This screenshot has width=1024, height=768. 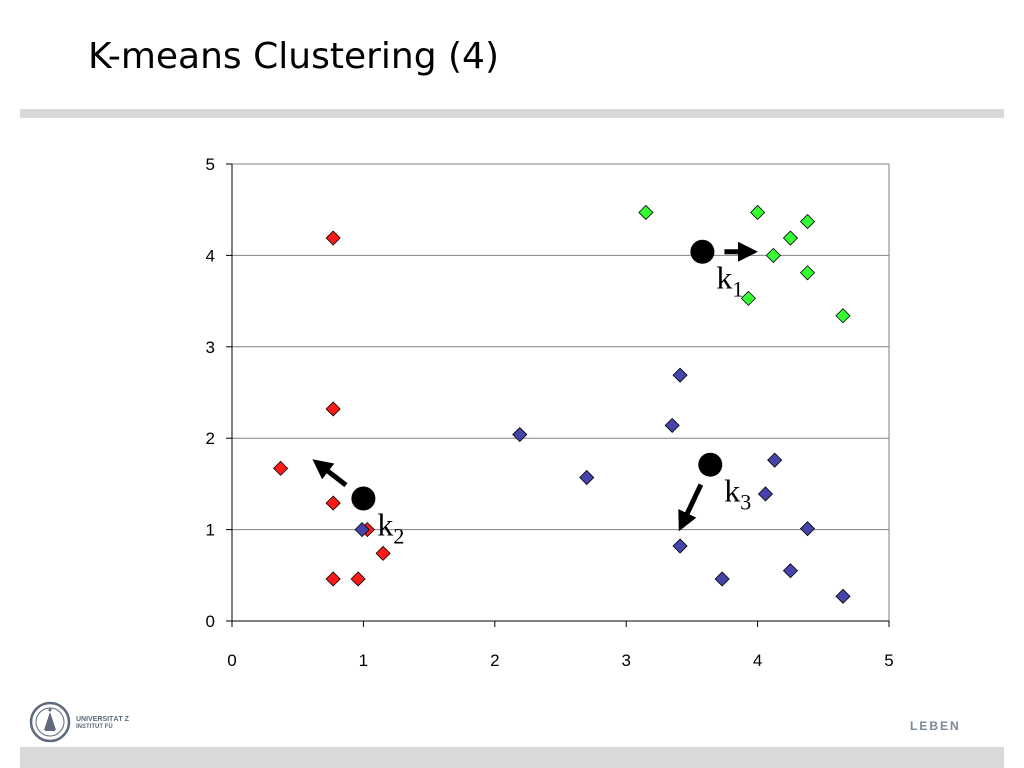 I want to click on x-tick-label: 5, so click(x=888, y=660).